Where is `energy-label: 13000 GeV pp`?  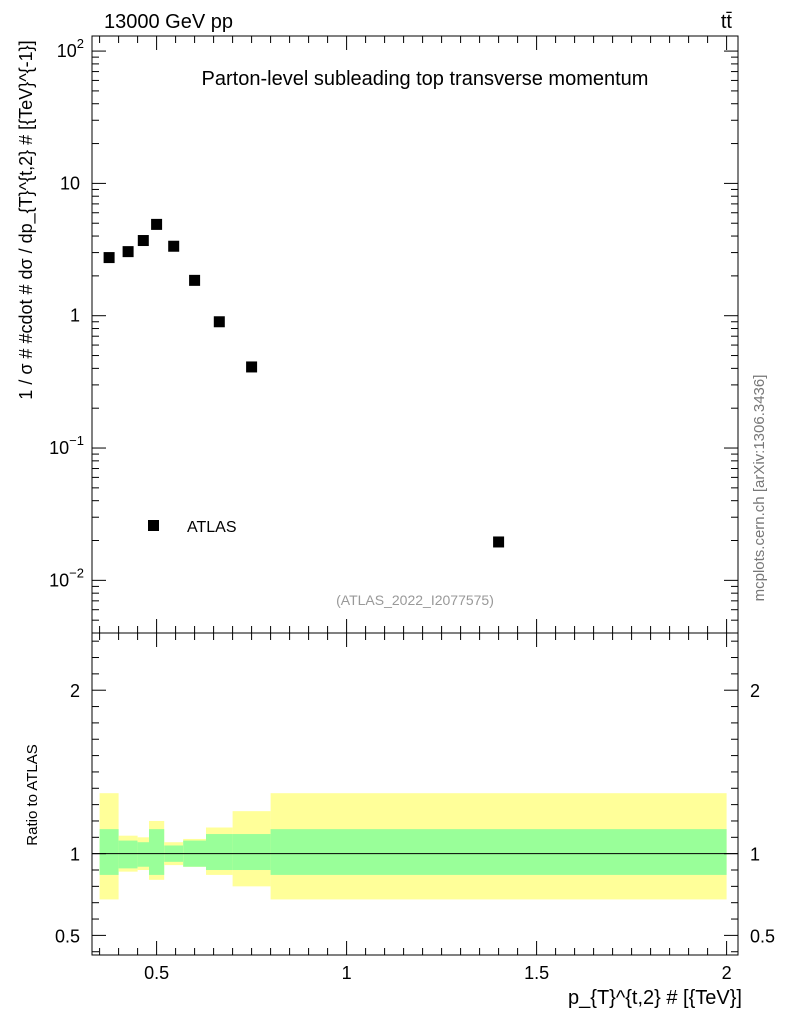 energy-label: 13000 GeV pp is located at coordinates (168, 22).